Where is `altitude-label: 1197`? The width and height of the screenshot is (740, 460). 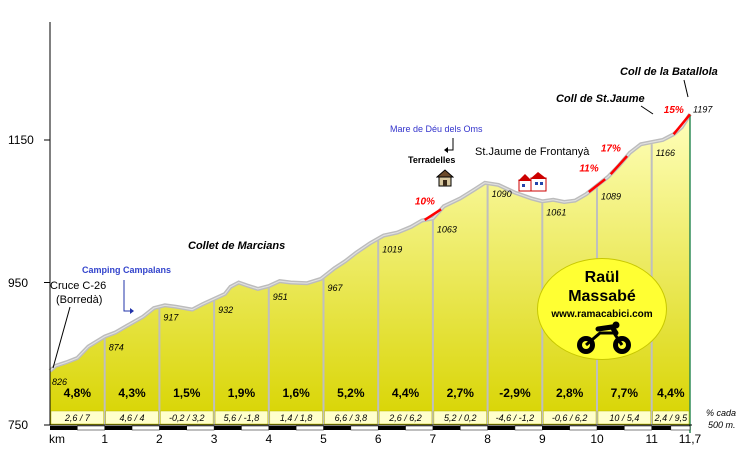
altitude-label: 1197 is located at coordinates (703, 109).